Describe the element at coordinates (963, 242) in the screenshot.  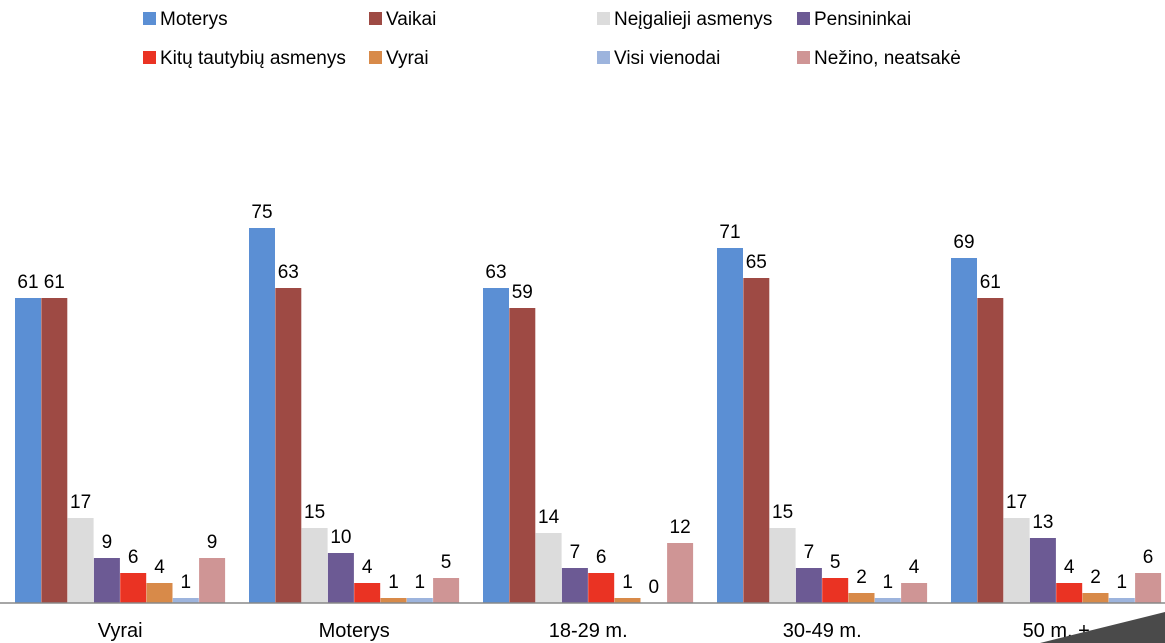
I see `data-label: 69` at that location.